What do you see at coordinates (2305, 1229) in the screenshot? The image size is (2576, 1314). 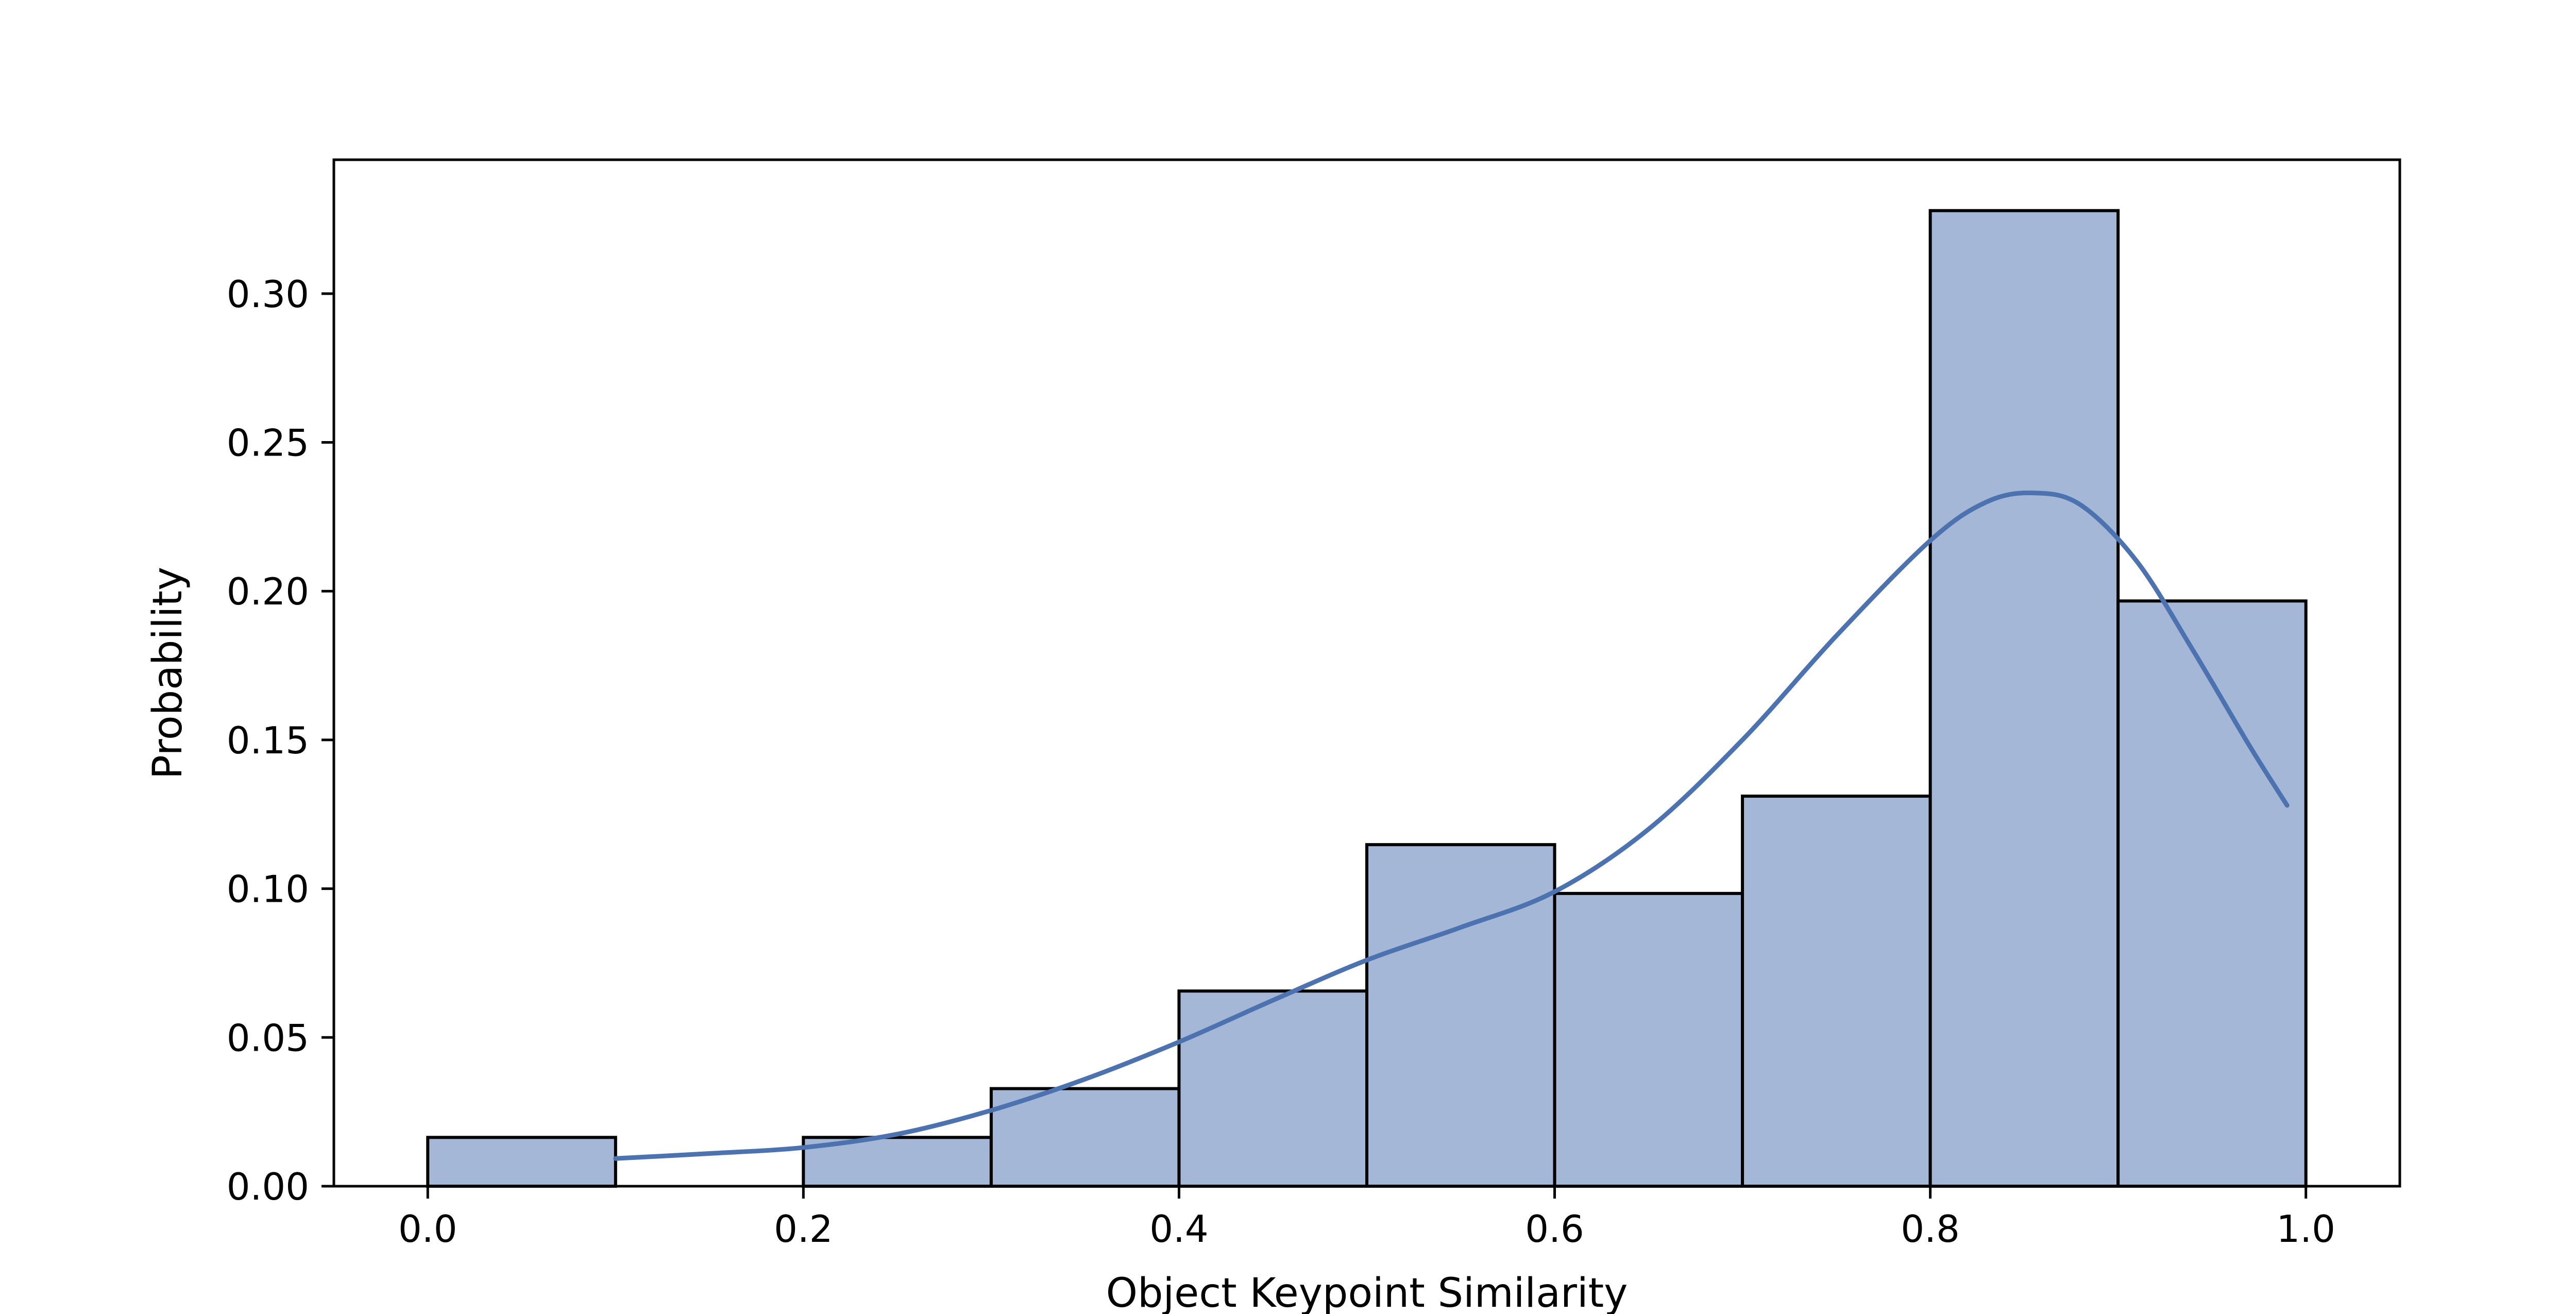 I see `x-tick-label: 1.0` at bounding box center [2305, 1229].